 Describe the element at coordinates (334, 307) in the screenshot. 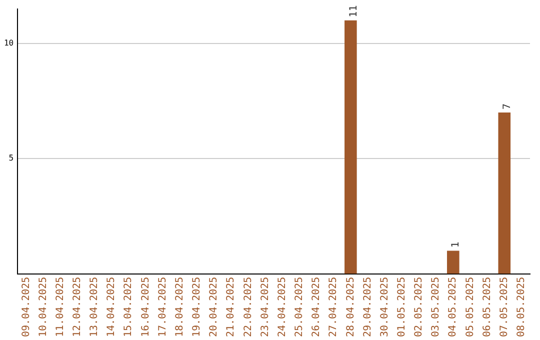

I see `x-tick-label: 27.04.2025` at that location.